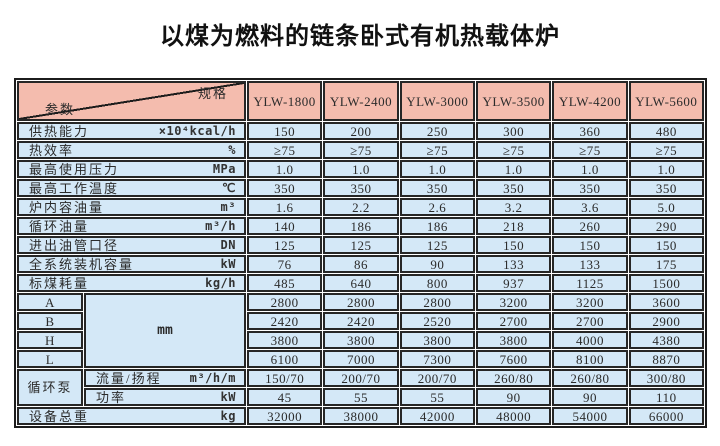 Image resolution: width=720 pixels, height=446 pixels. I want to click on value-cell: 8100, so click(590, 359).